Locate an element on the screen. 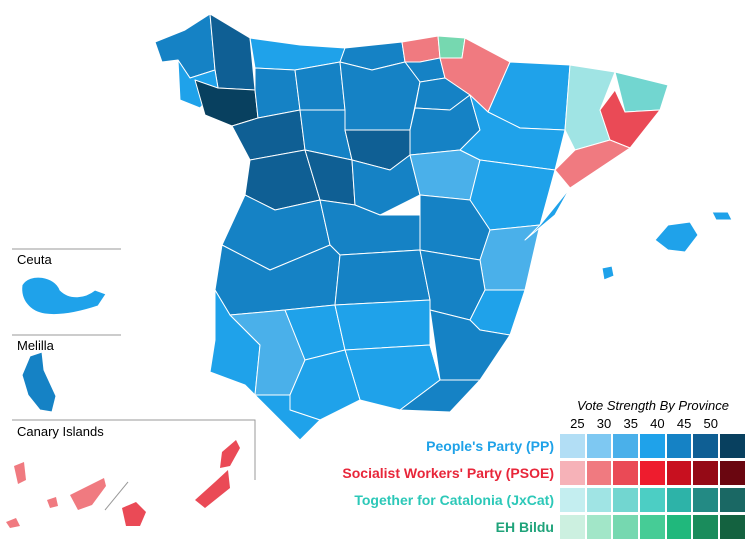  province-castellon is located at coordinates (547, 214).